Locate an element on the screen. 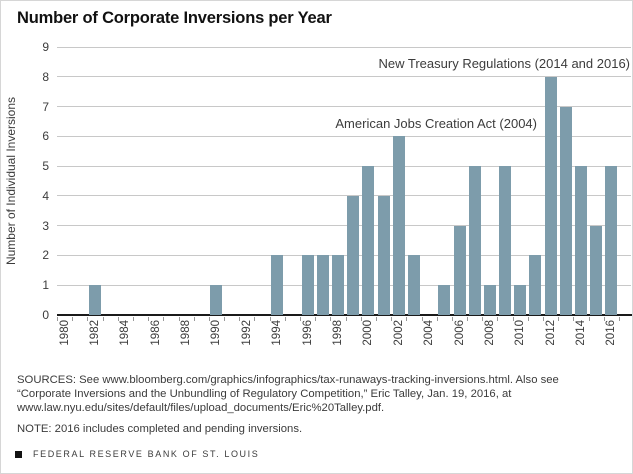 The width and height of the screenshot is (633, 474). y-axis-title: Number of Individual Inversions is located at coordinates (11, 181).